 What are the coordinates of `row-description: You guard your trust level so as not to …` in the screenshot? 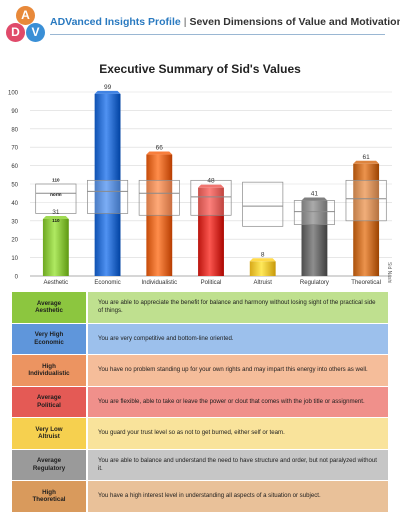 It's located at (238, 433).